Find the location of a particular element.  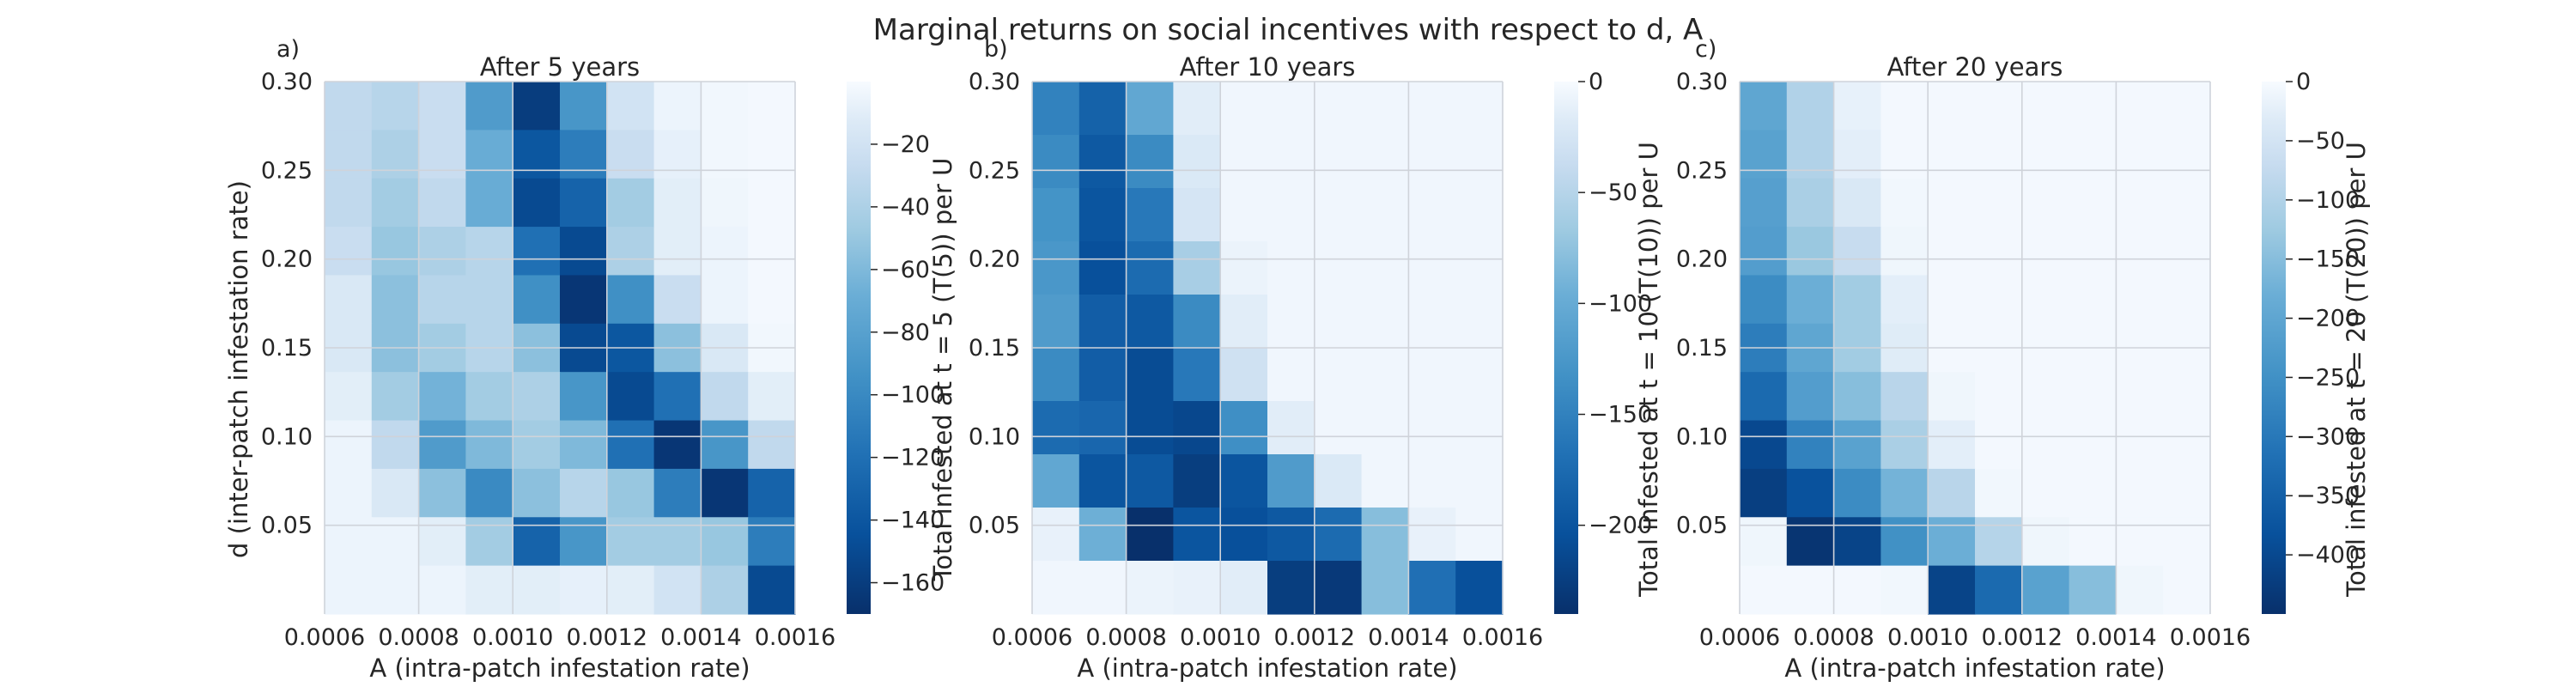

panel-c-label: c) is located at coordinates (1705, 49).